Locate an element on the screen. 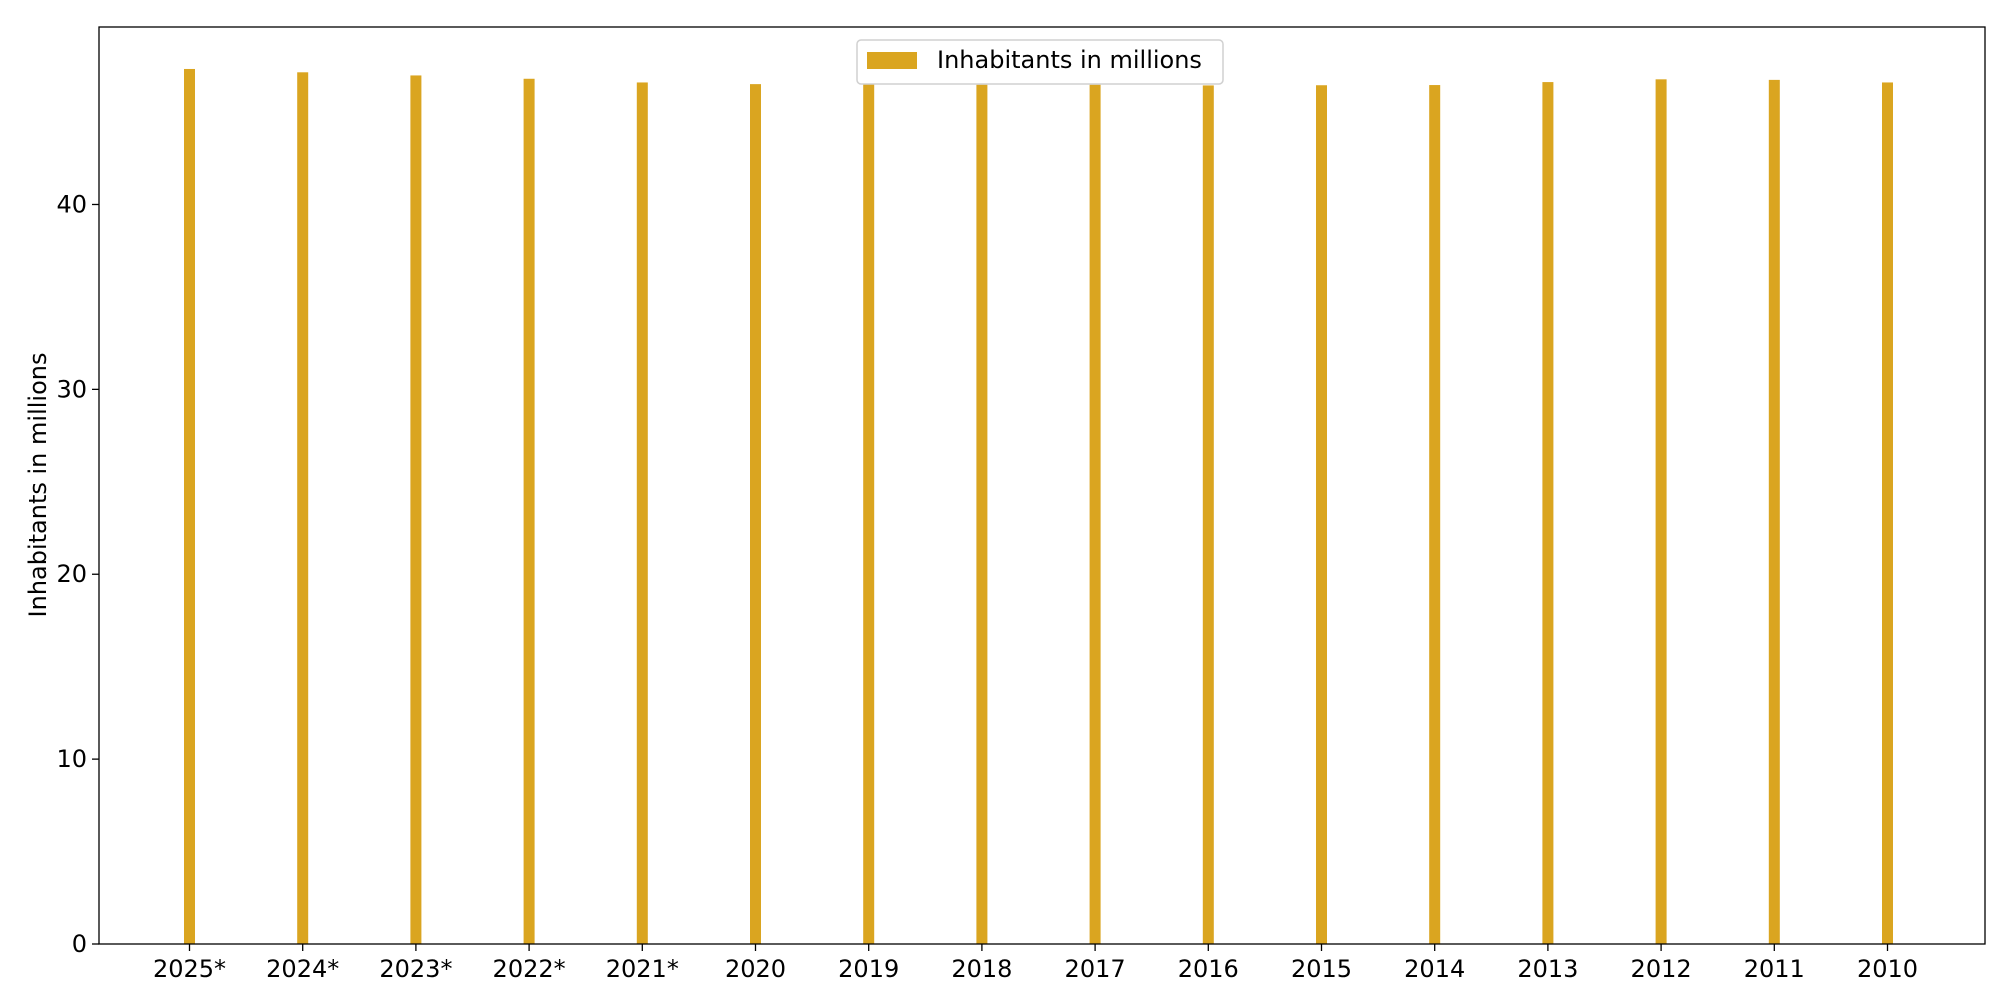 This screenshot has height=1004, width=2000. y-tick-label-10: 10 is located at coordinates (71, 759).